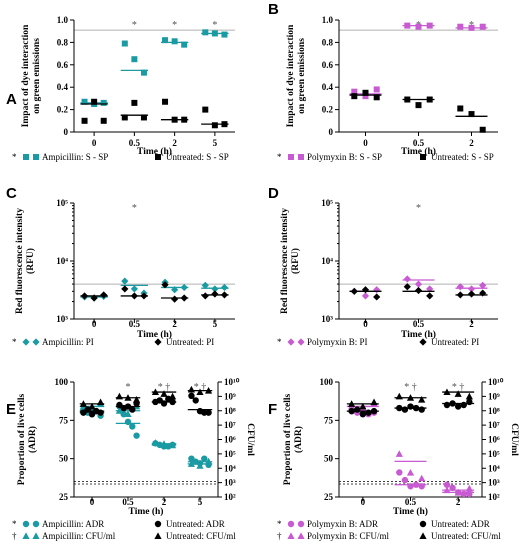  What do you see at coordinates (329, 497) in the screenshot?
I see `y-tick-label-f: 25` at bounding box center [329, 497].